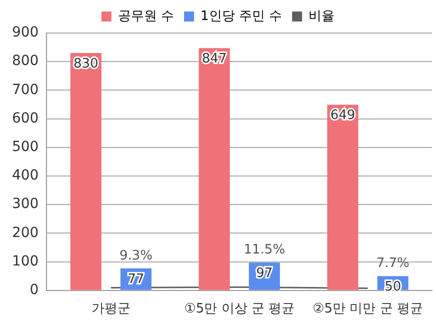 This screenshot has width=436, height=322. Describe the element at coordinates (110, 309) in the screenshot. I see `x-tick-label: 가평군` at that location.